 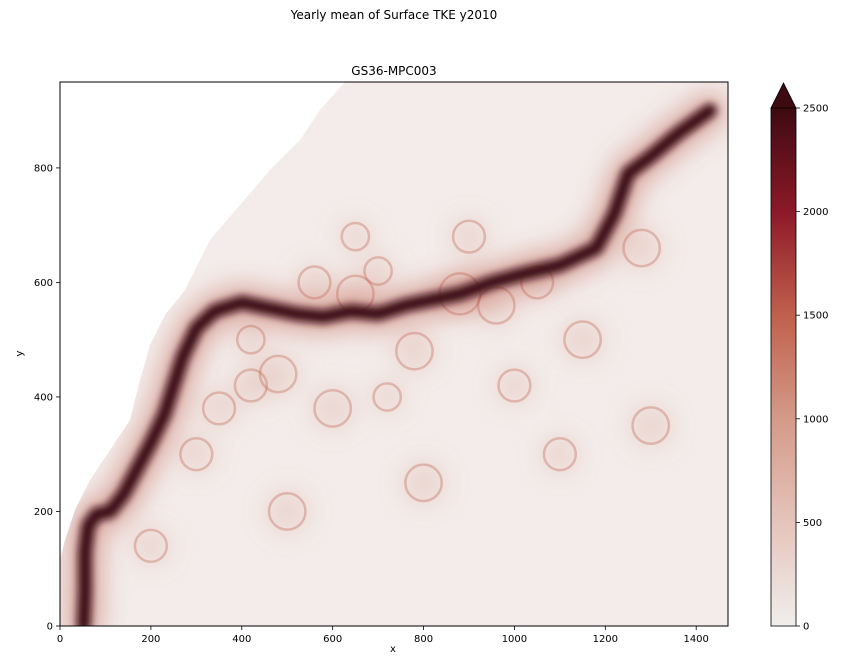 I want to click on colorbar-ticks: 0 500 1000 1500 2000 2500, so click(x=812, y=368).